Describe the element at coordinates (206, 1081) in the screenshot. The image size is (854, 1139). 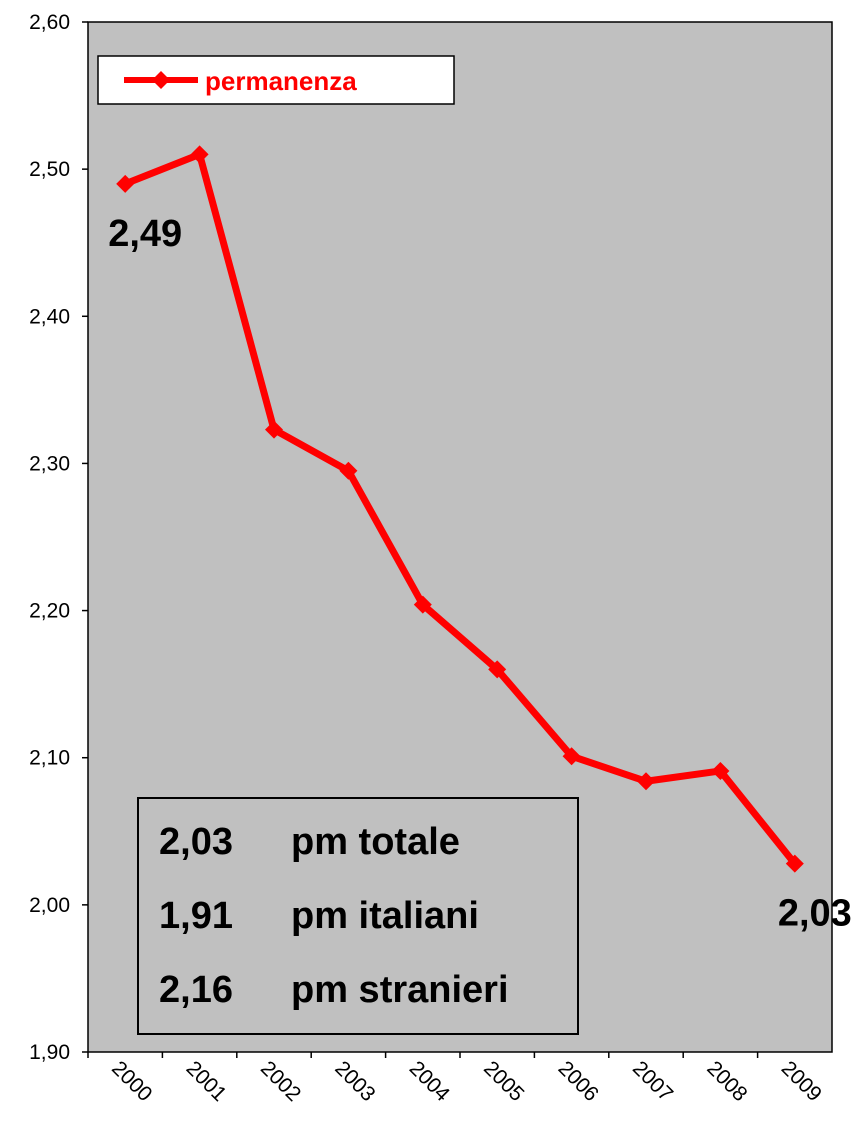
I see `x-tick-label: 2001` at that location.